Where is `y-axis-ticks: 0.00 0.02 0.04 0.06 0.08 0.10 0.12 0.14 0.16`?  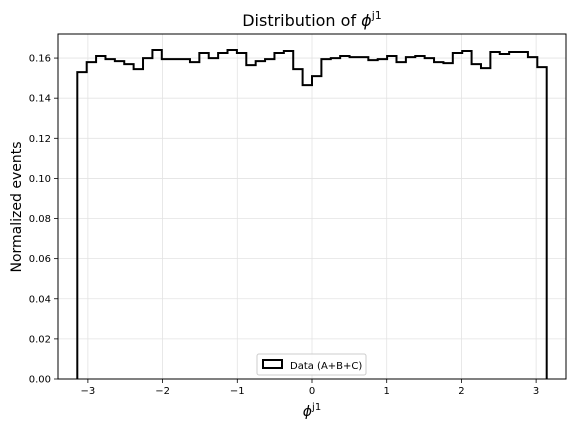 y-axis-ticks: 0.00 0.02 0.04 0.06 0.08 0.10 0.12 0.14 0.16 is located at coordinates (43, 220).